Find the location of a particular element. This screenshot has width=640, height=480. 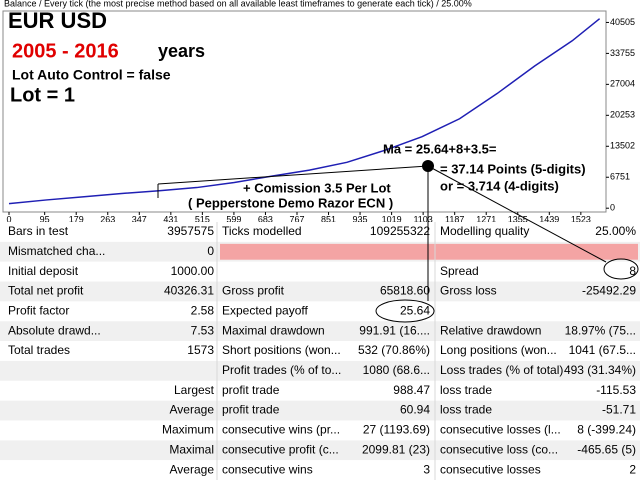

y-tick-label: 40505 is located at coordinates (622, 22).